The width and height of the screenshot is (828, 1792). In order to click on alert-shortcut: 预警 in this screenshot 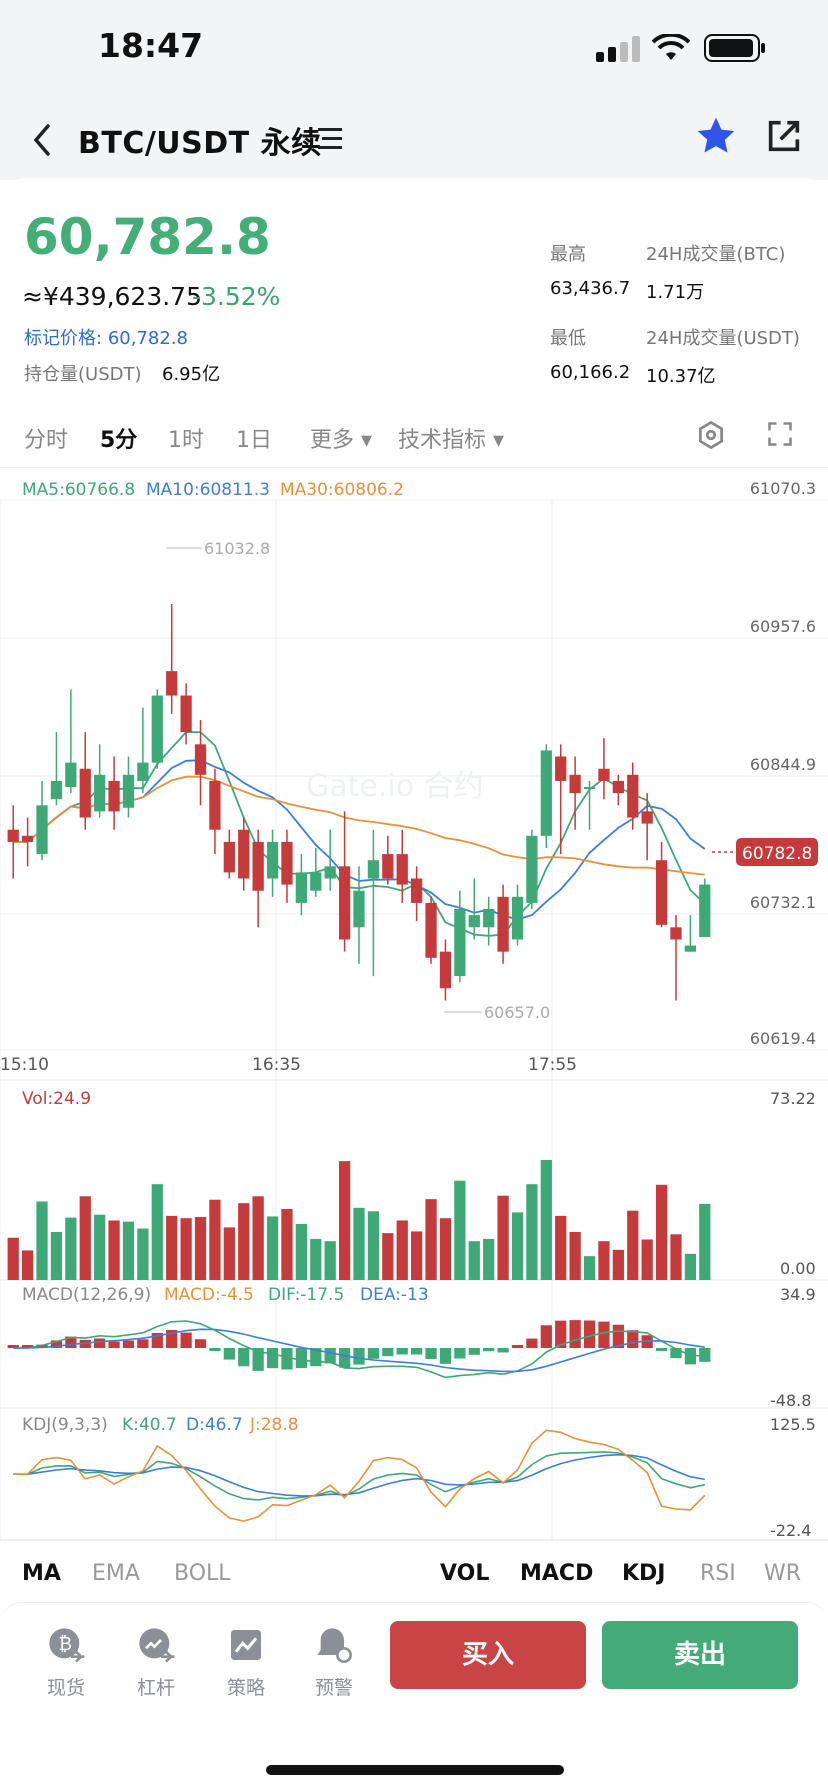, I will do `click(334, 1662)`.